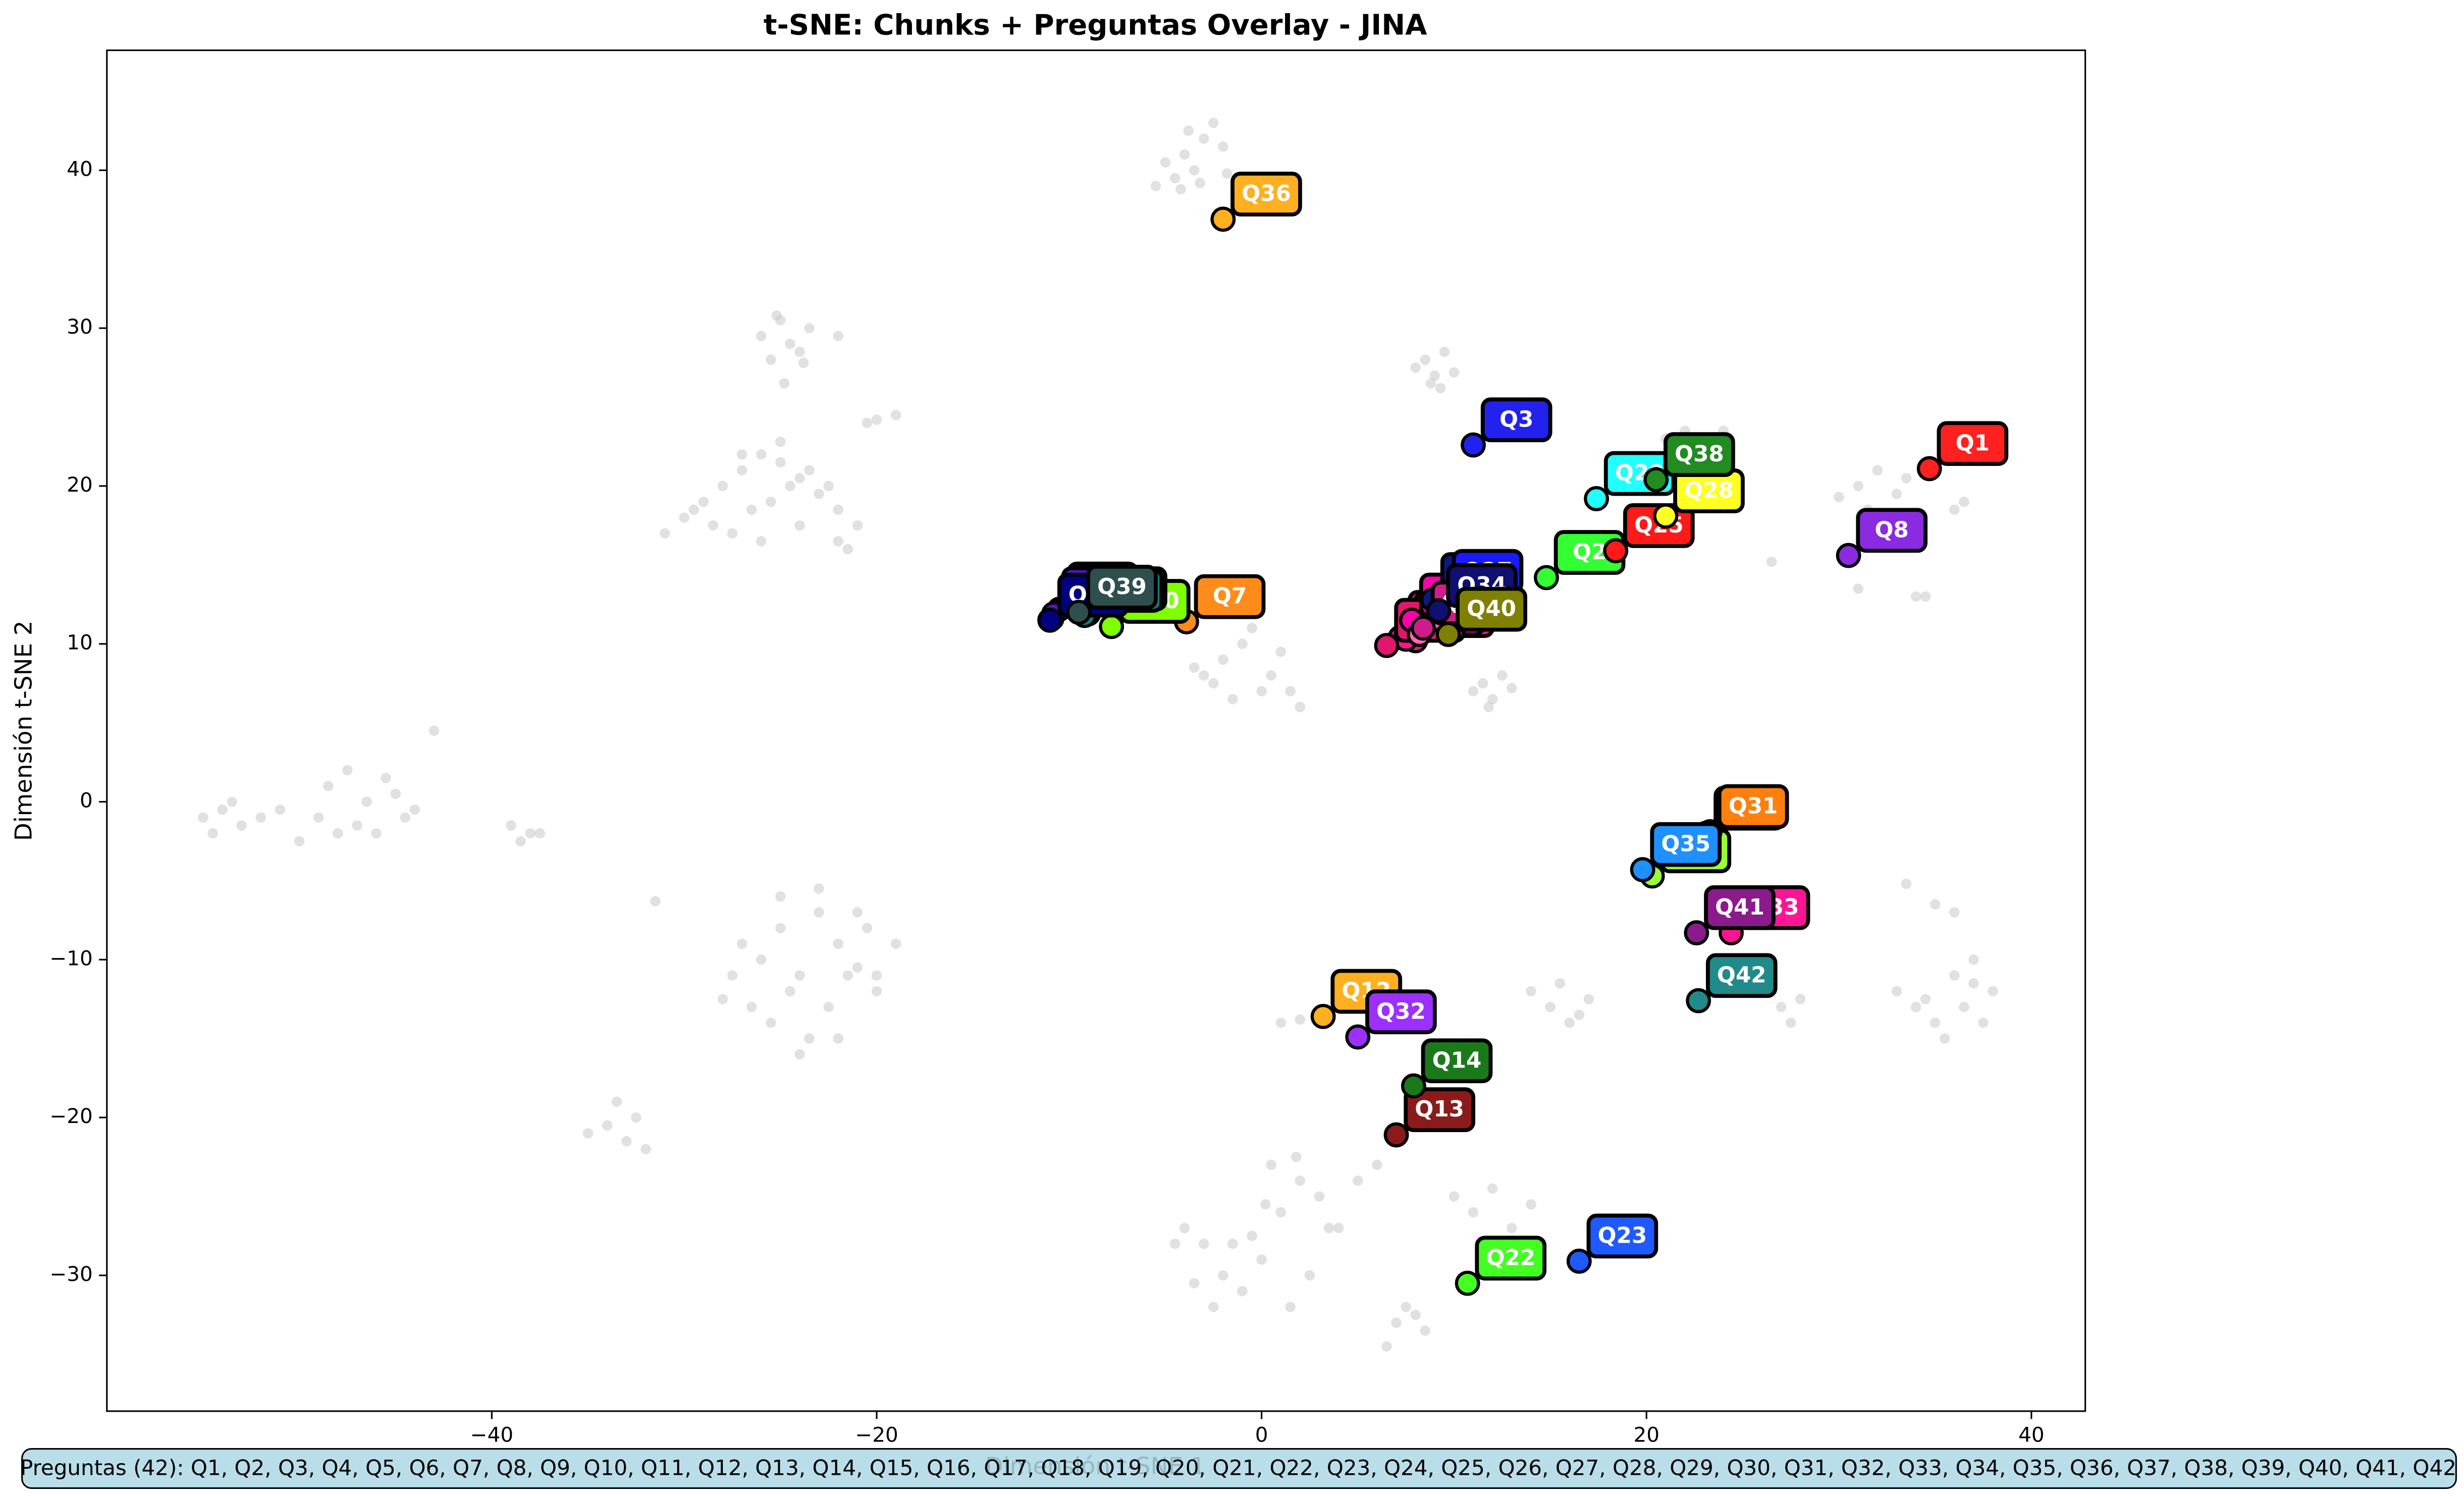  What do you see at coordinates (1646, 1435) in the screenshot?
I see `x-tick-label: 20` at bounding box center [1646, 1435].